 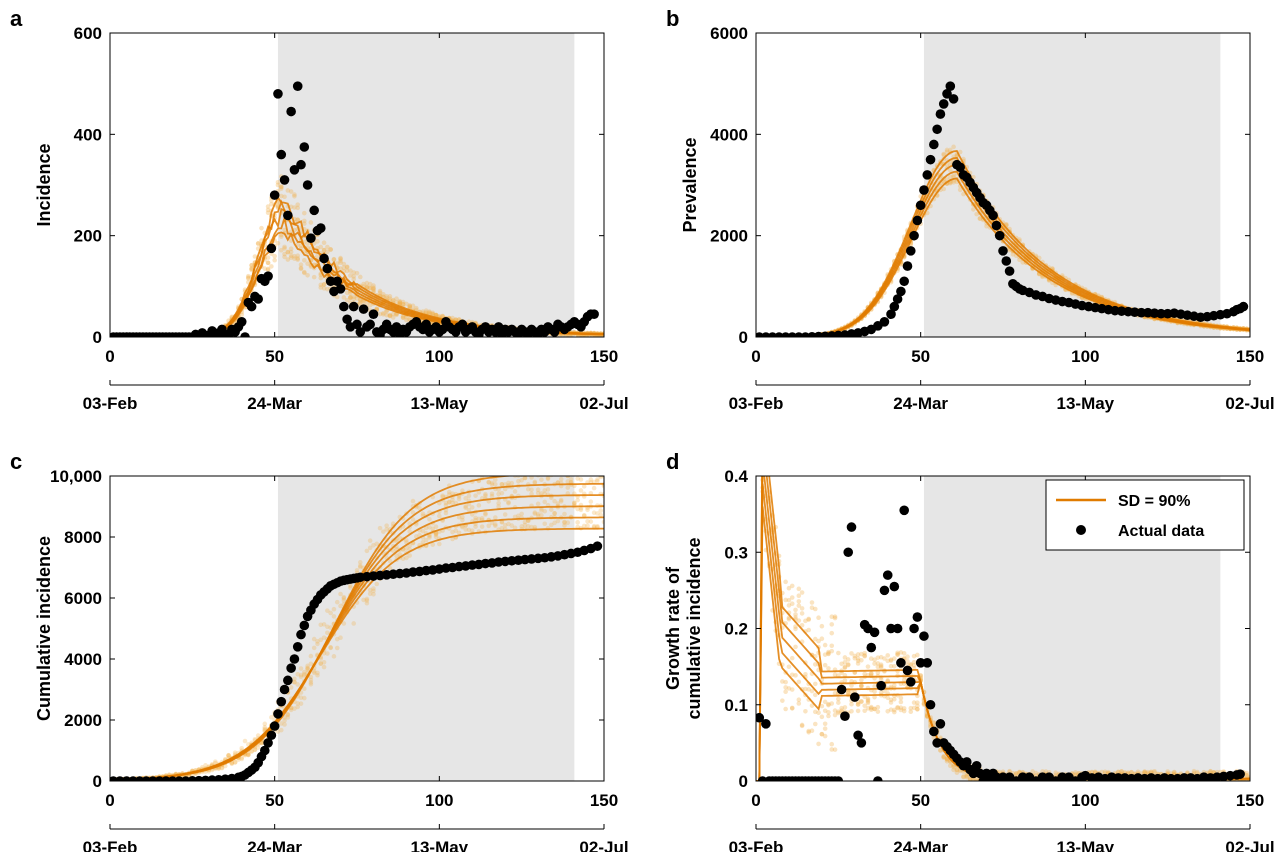 I want to click on y-tick-label: 4000, so click(x=729, y=134).